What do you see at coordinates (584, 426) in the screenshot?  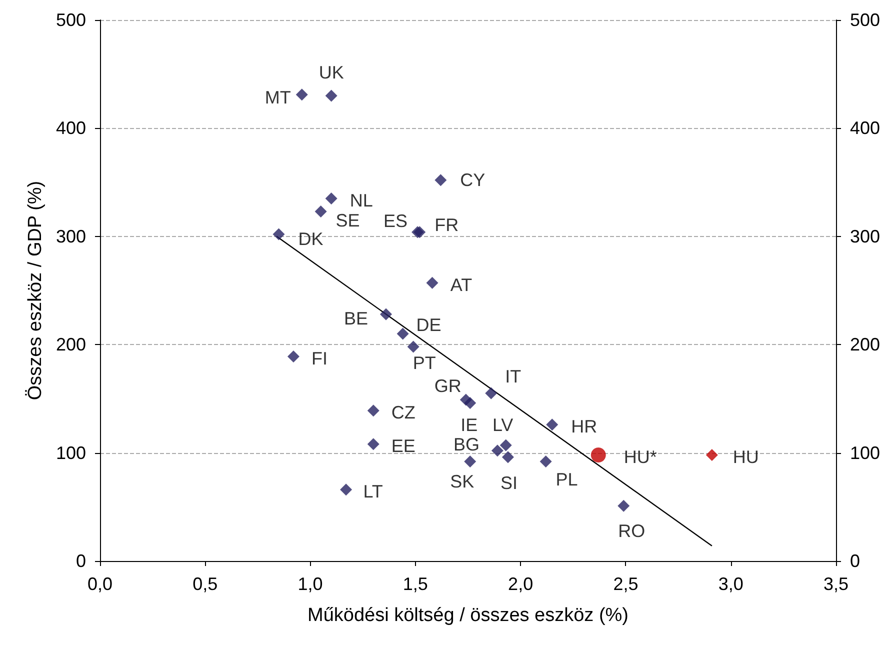 I see `annotation: HR` at bounding box center [584, 426].